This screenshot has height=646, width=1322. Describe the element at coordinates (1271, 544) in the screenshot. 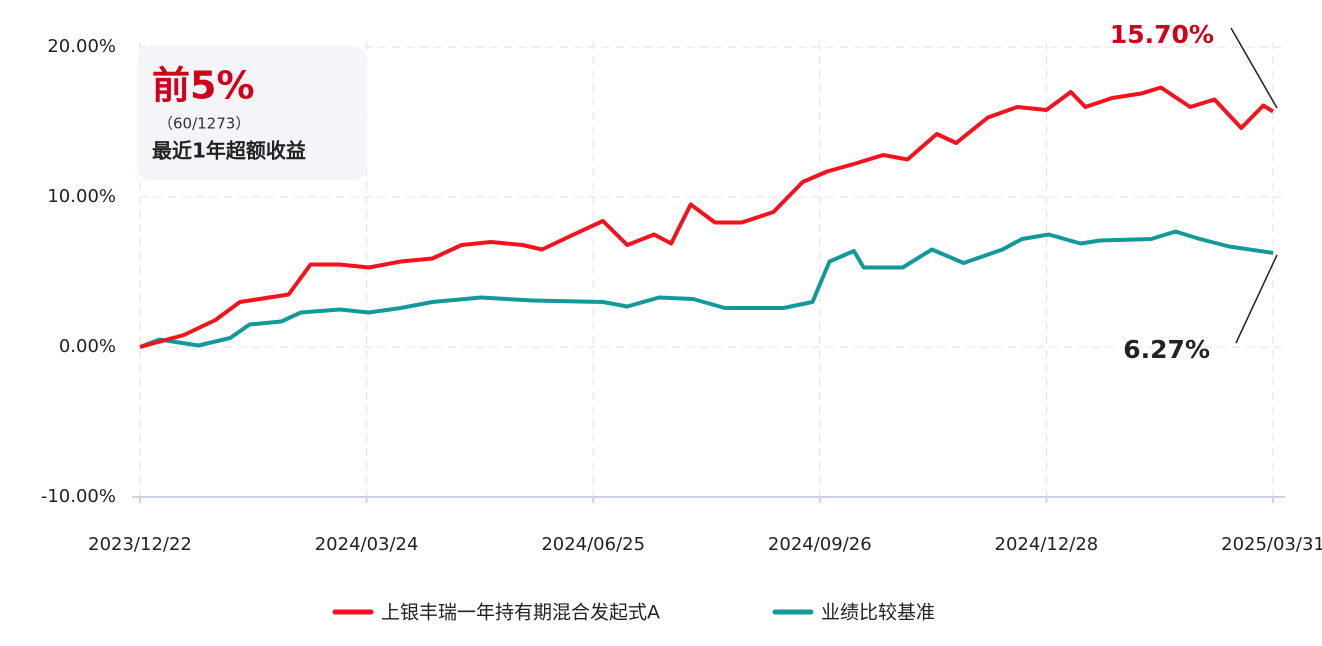

I see `x-tick-label: 2025/03/31` at that location.